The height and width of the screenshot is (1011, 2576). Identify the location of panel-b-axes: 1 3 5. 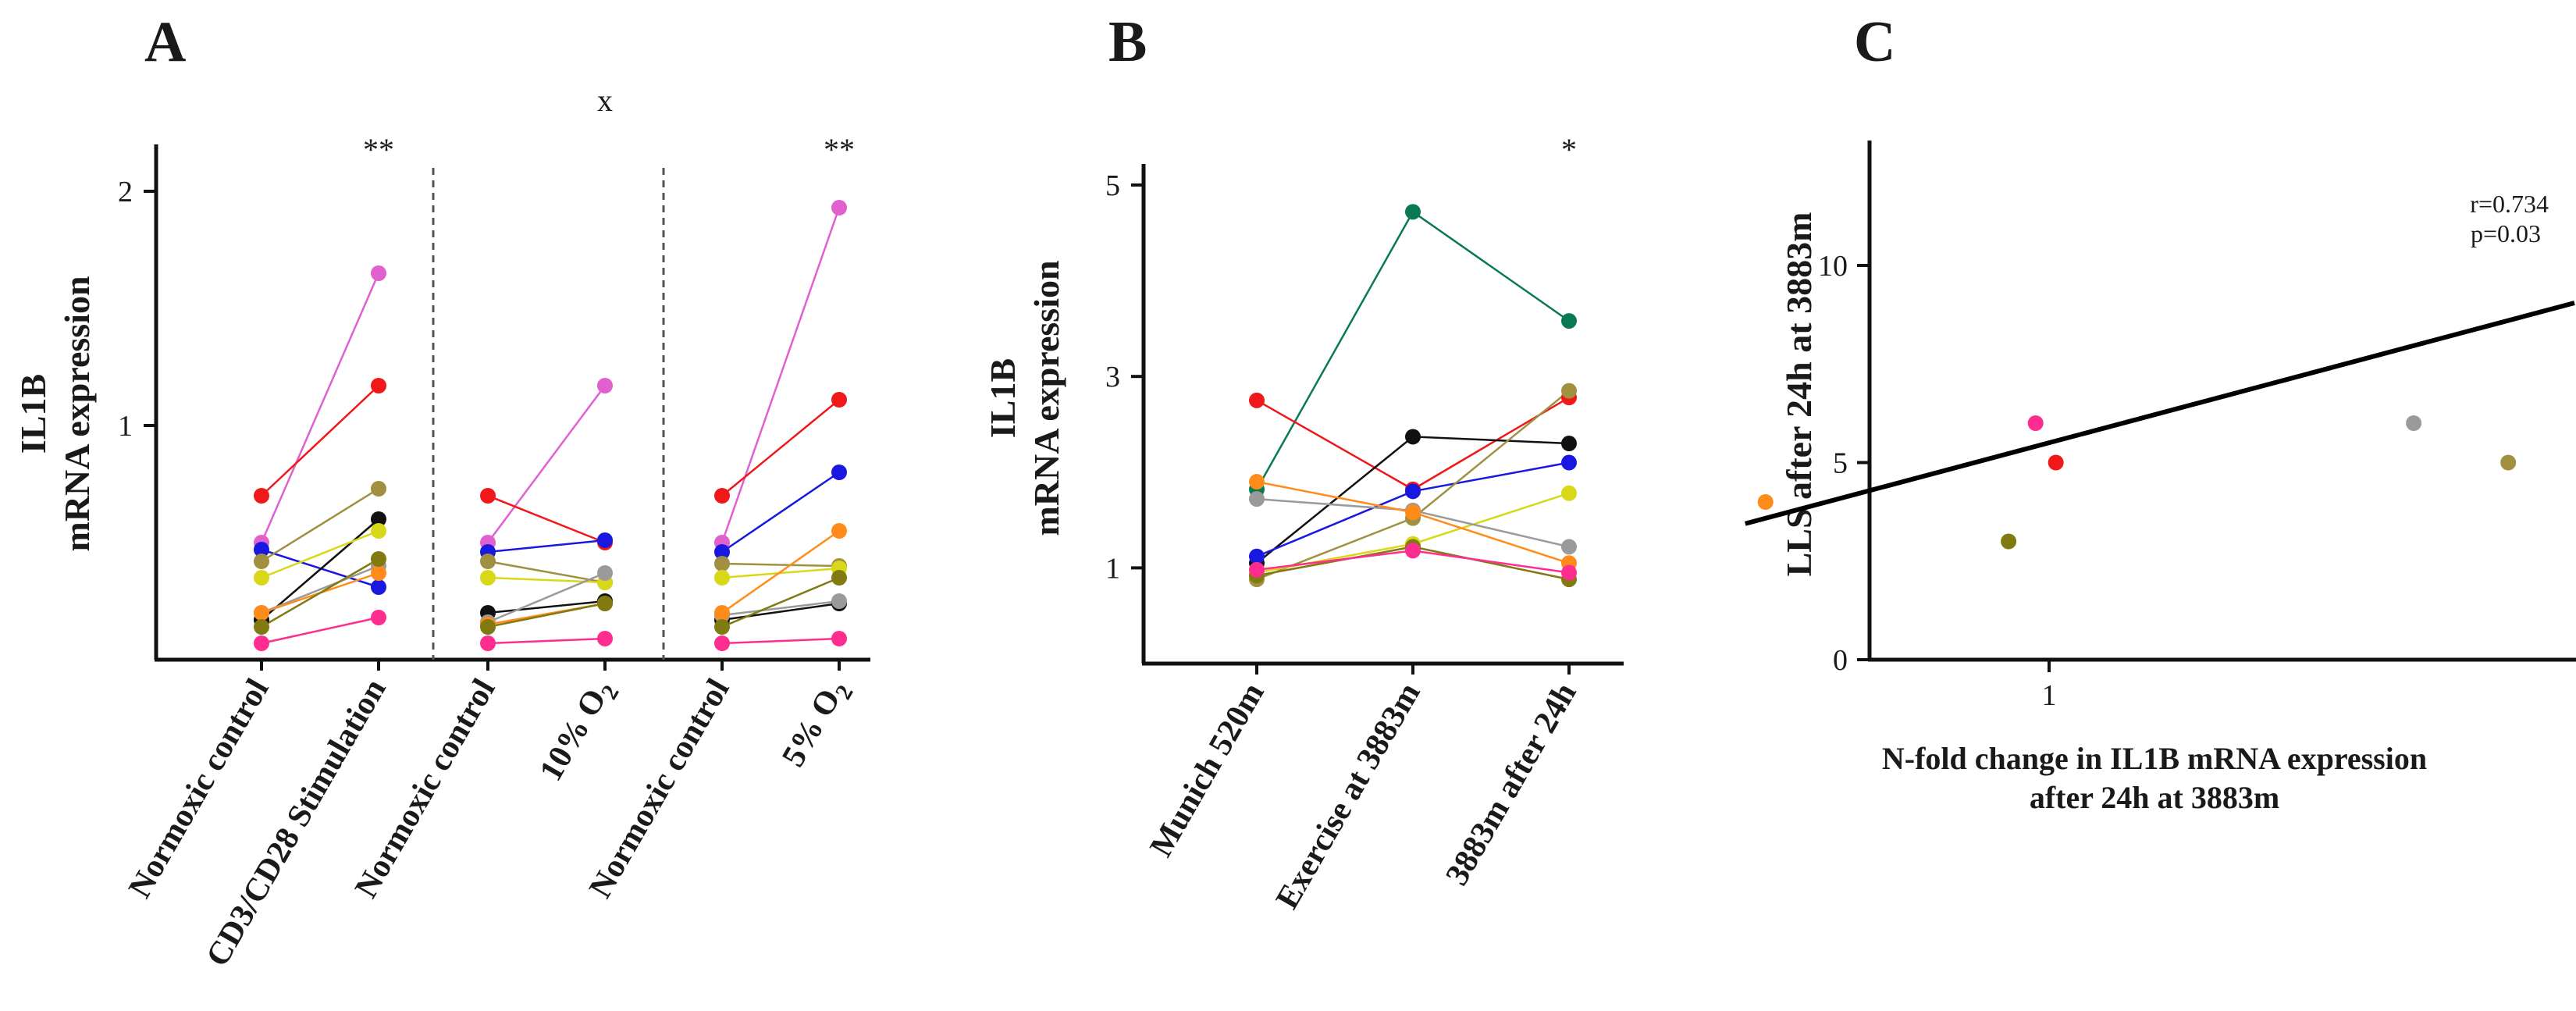
(1364, 419).